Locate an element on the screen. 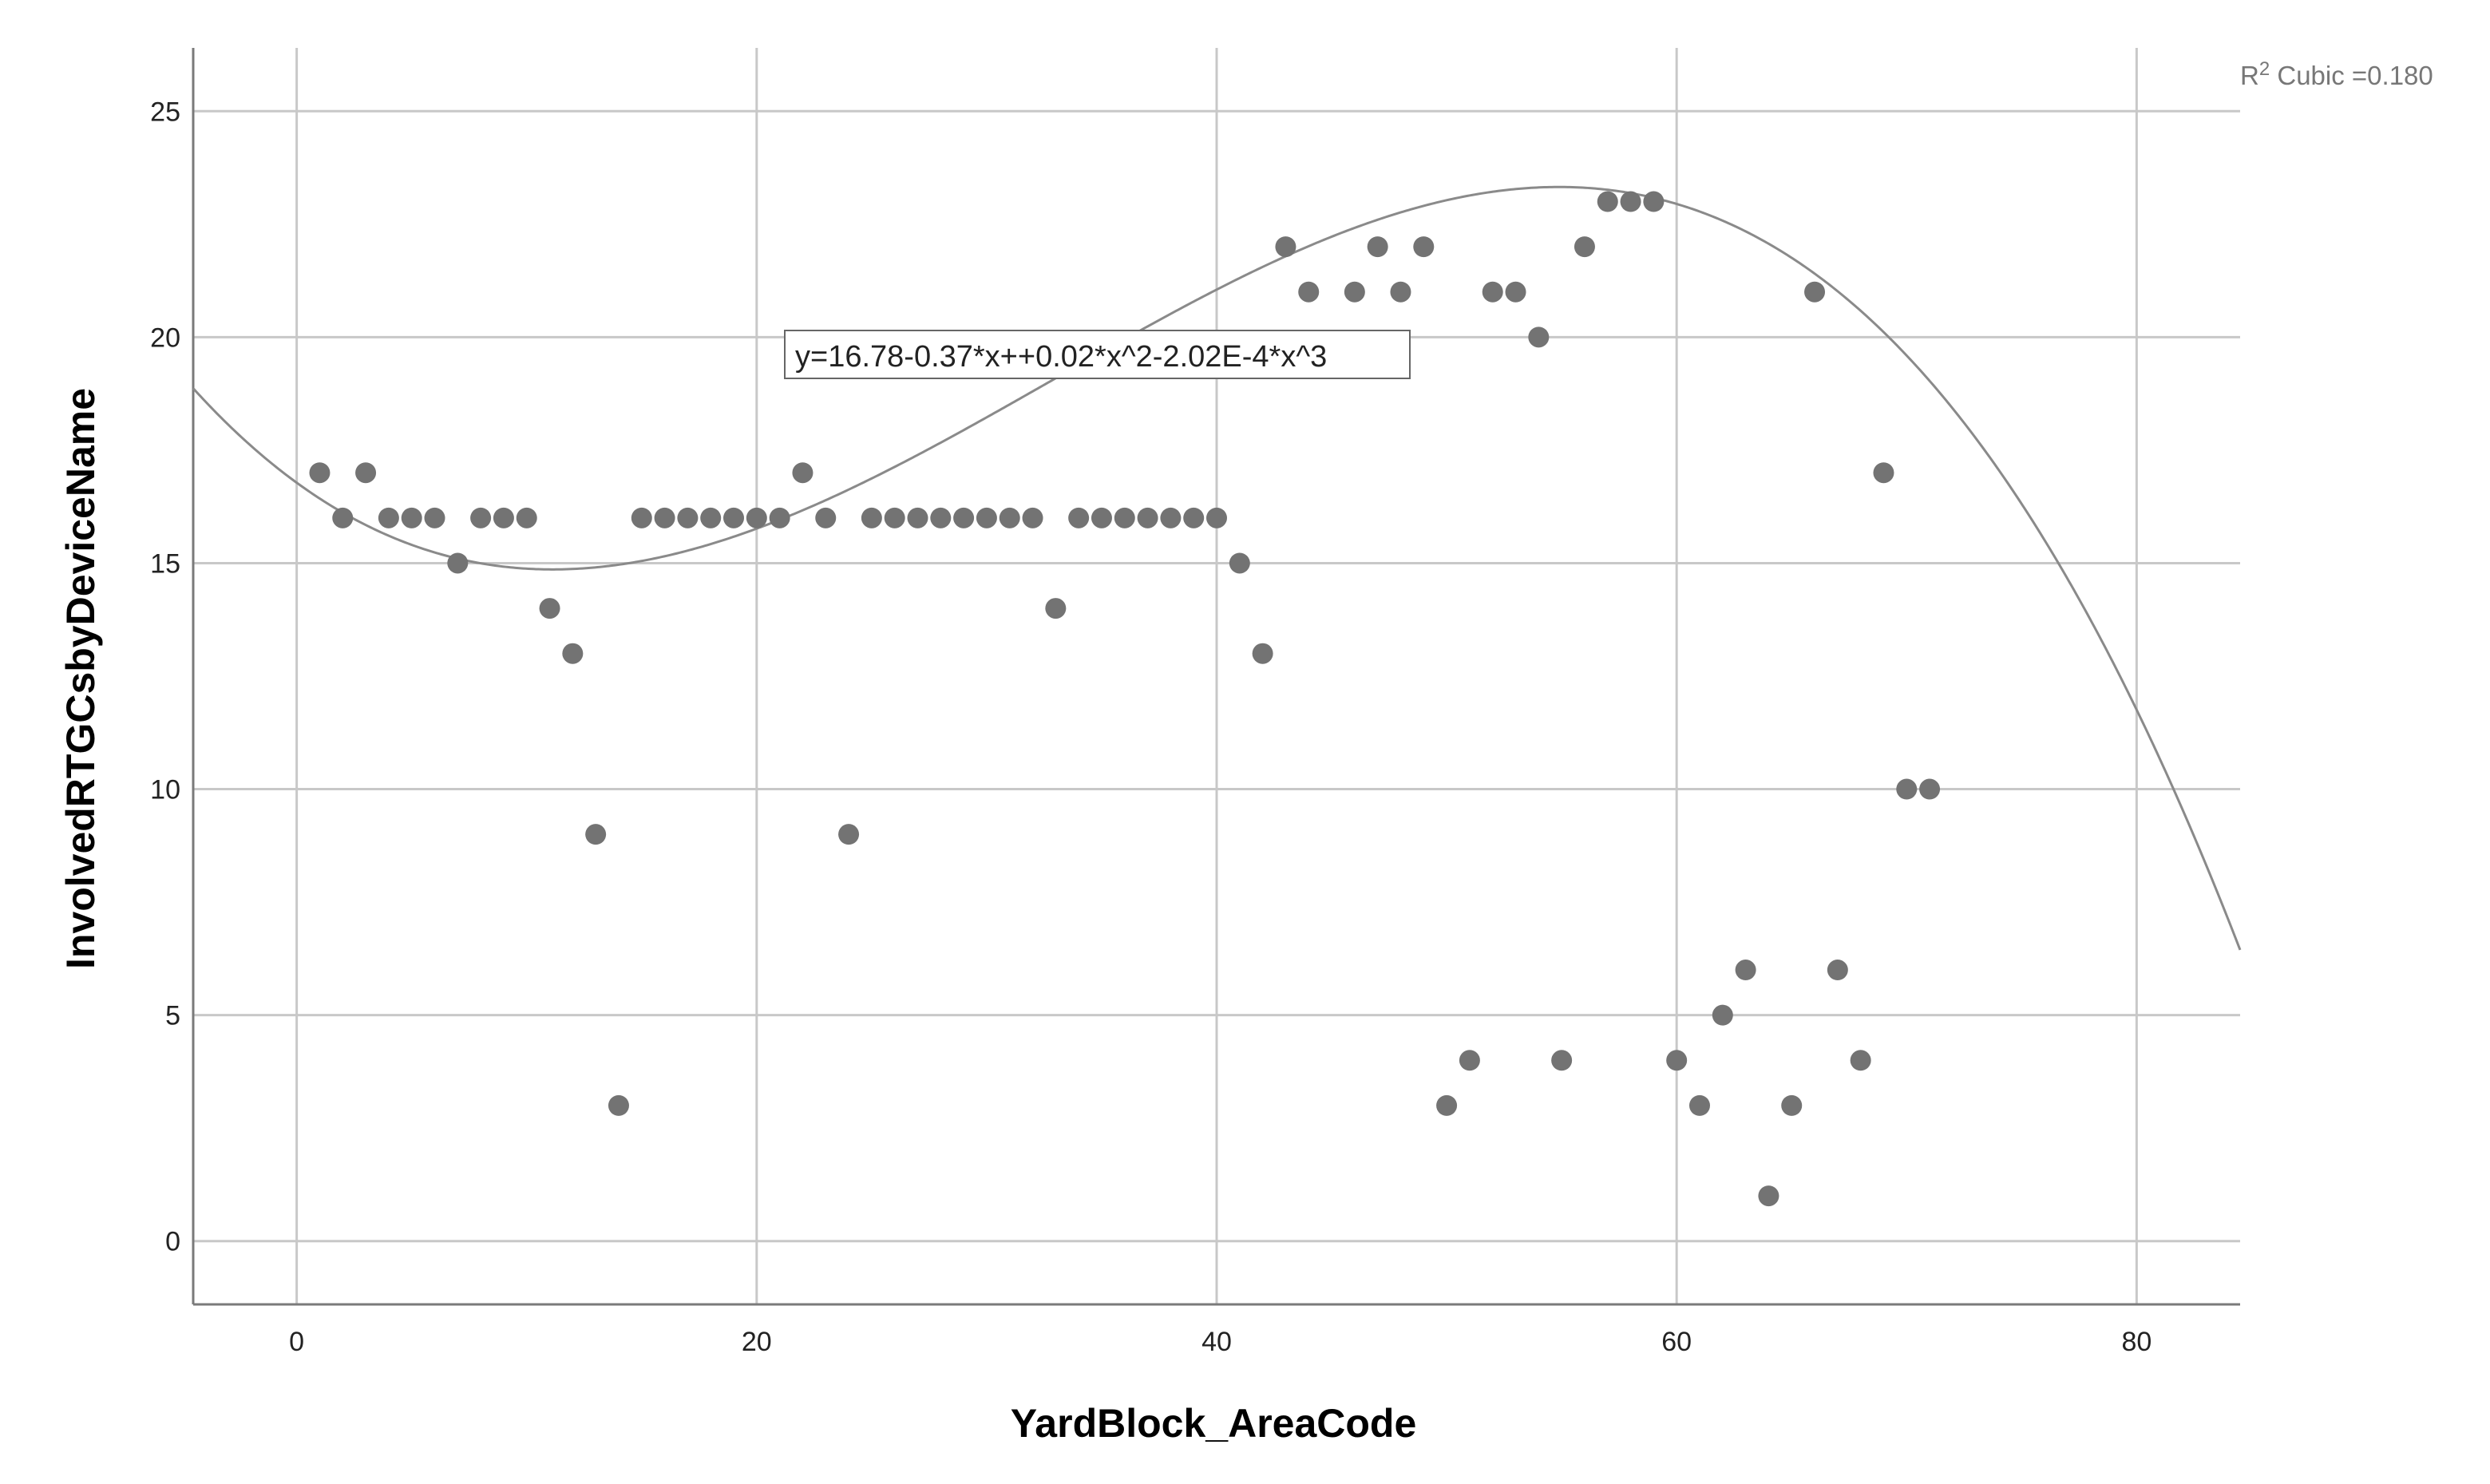  equation-label: y=16.78-0.37*x++0.02*x^2-2.02E-4*x^3 is located at coordinates (1061, 357).